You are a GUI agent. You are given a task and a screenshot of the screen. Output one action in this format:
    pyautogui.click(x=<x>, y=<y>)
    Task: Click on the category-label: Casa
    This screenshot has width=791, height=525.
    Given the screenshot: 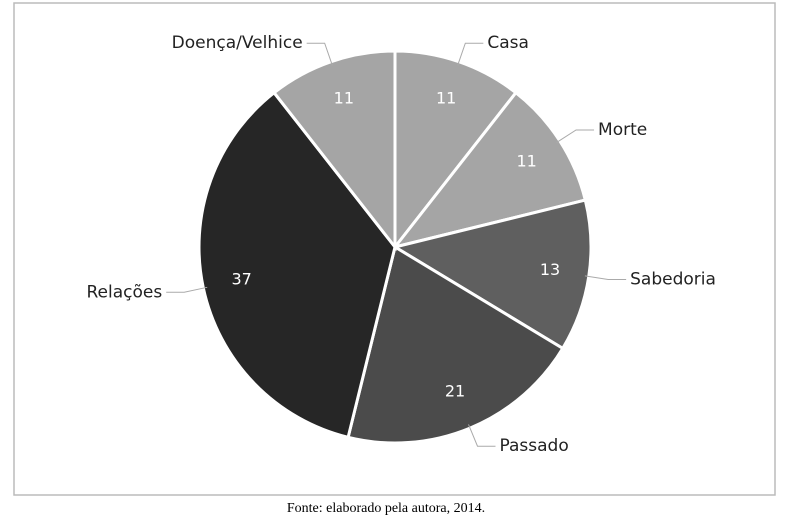 What is the action you would take?
    pyautogui.click(x=508, y=43)
    